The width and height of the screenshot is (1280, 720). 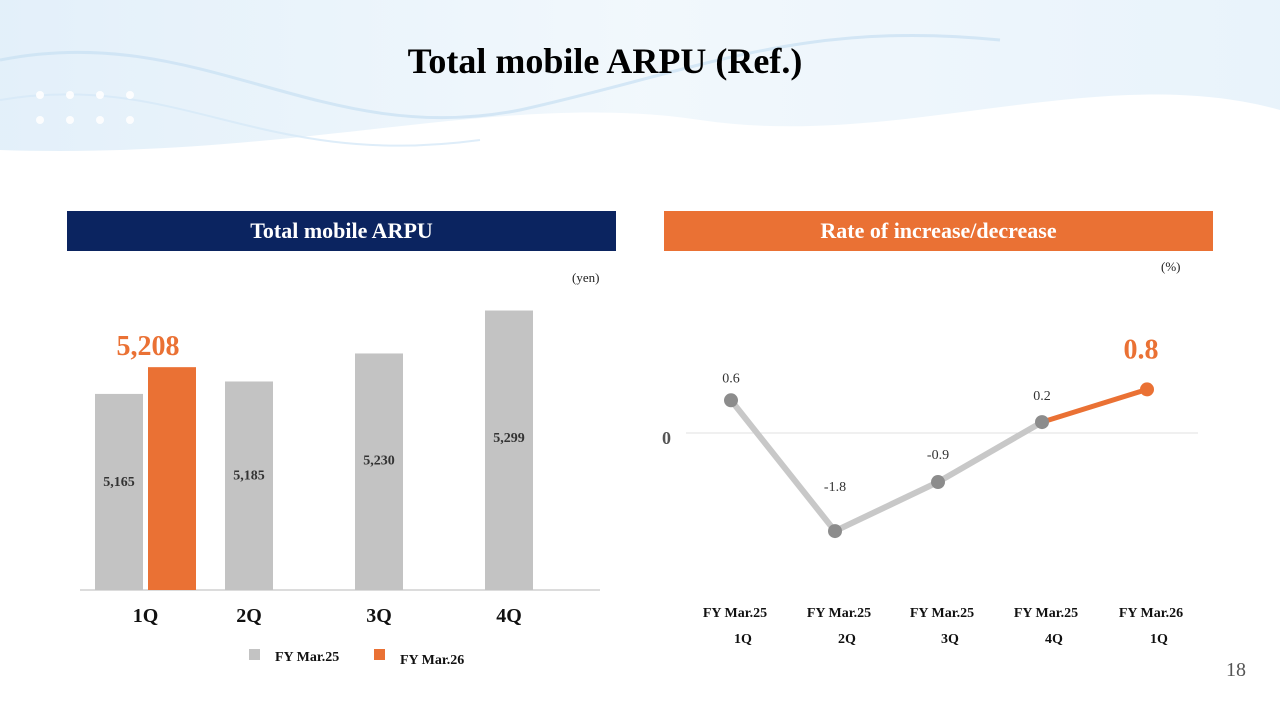 I want to click on bar-highlight-value-label: 5,208, so click(x=148, y=346).